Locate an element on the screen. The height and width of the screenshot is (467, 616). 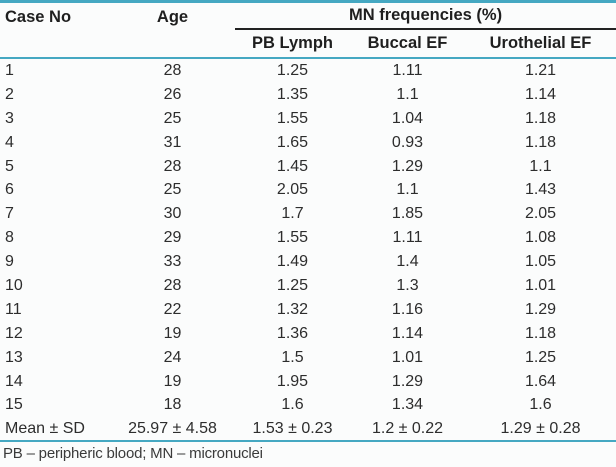
header-row-sub: PB Lymph Buccal EF Urothelial EF is located at coordinates (308, 44).